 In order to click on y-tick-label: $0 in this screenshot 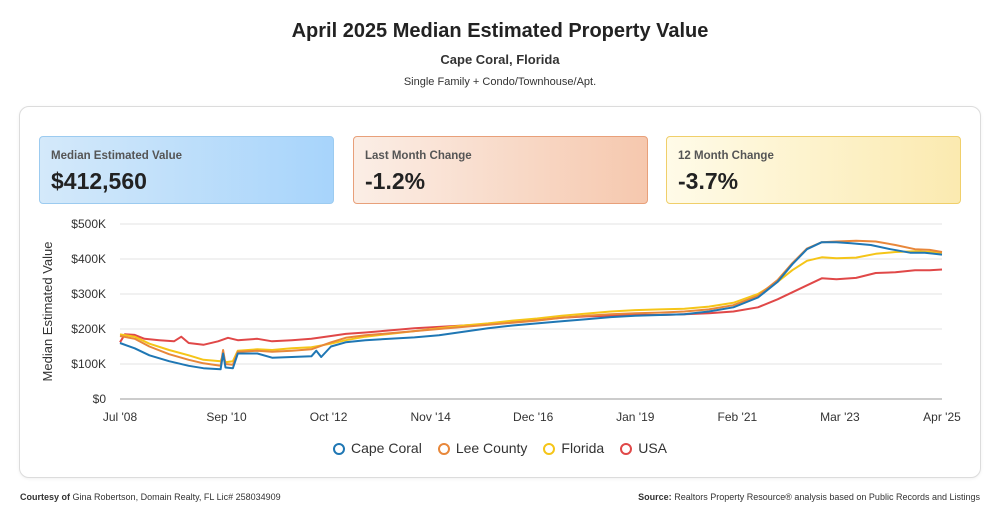, I will do `click(100, 399)`.